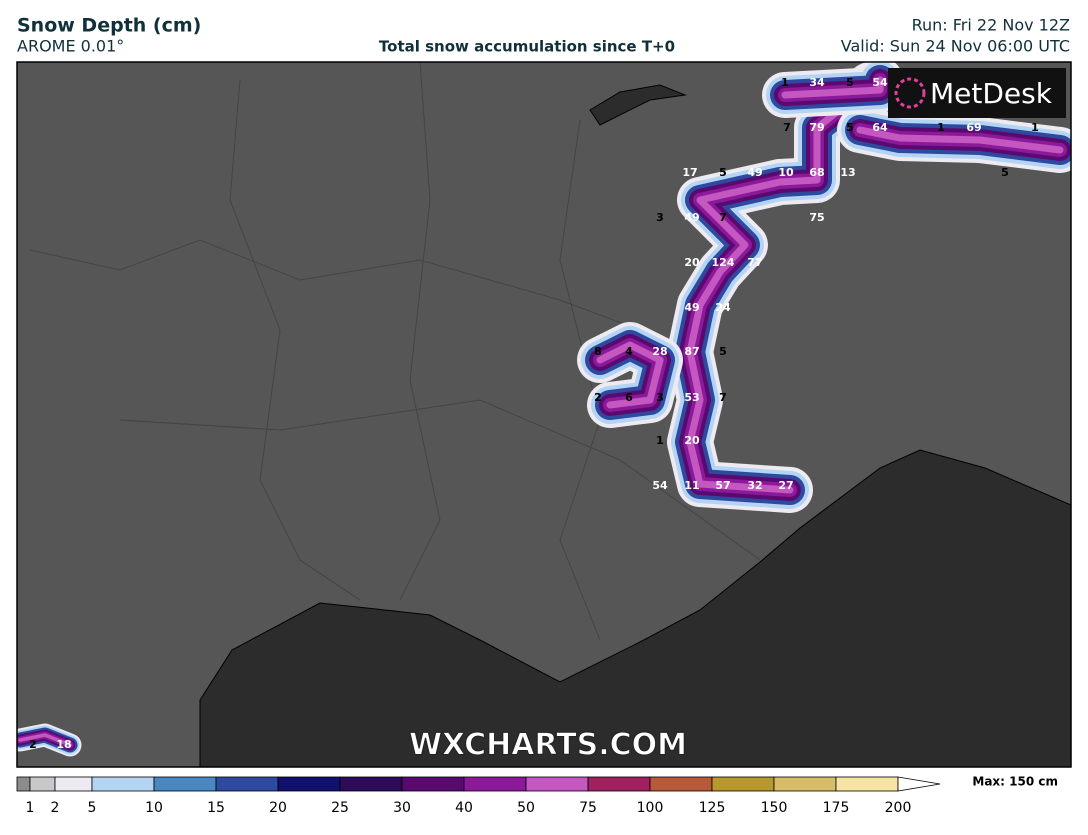  What do you see at coordinates (629, 351) in the screenshot?
I see `point-value: 4` at bounding box center [629, 351].